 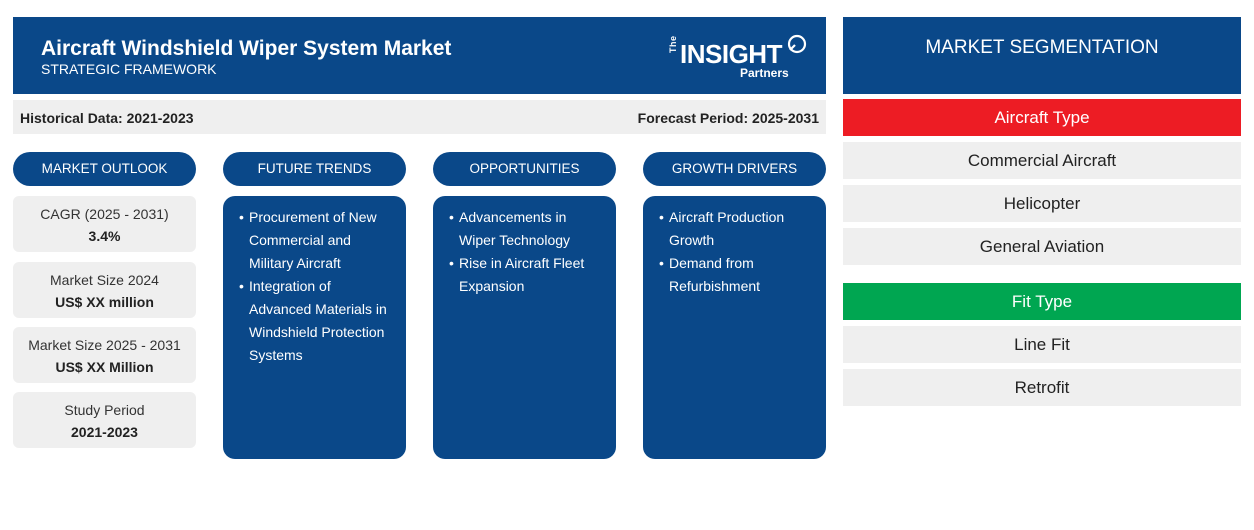 What do you see at coordinates (1042, 117) in the screenshot?
I see `segment-aircraft-type-header: Aircraft Type` at bounding box center [1042, 117].